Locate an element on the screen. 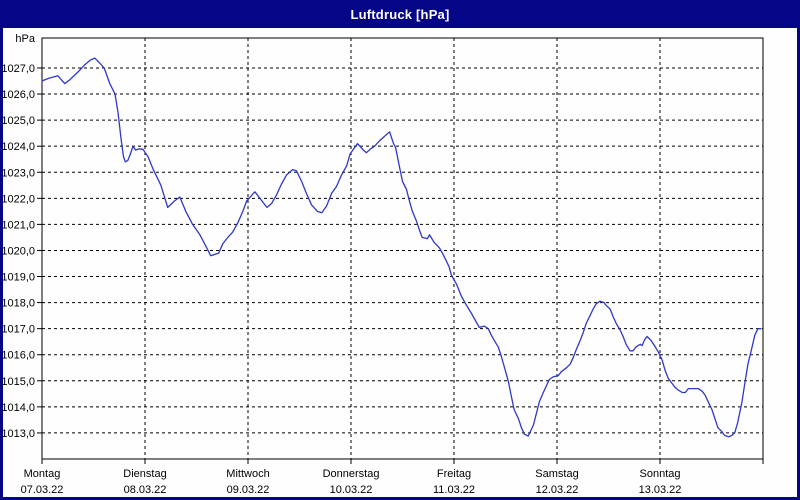  day-name-label: Freitag is located at coordinates (454, 474).